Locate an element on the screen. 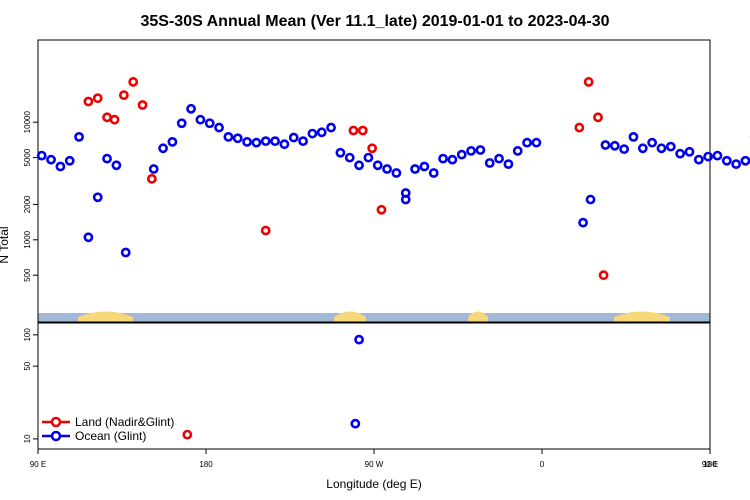 This screenshot has height=500, width=750. ocean-strip is located at coordinates (374, 318).